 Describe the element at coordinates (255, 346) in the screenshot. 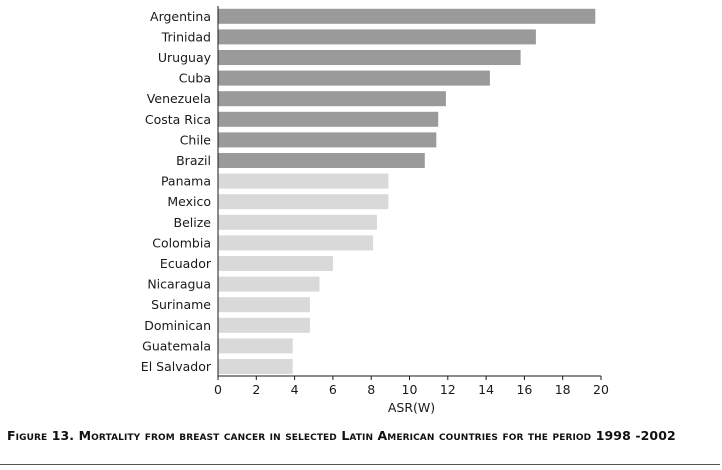

I see `bar-guatemala` at that location.